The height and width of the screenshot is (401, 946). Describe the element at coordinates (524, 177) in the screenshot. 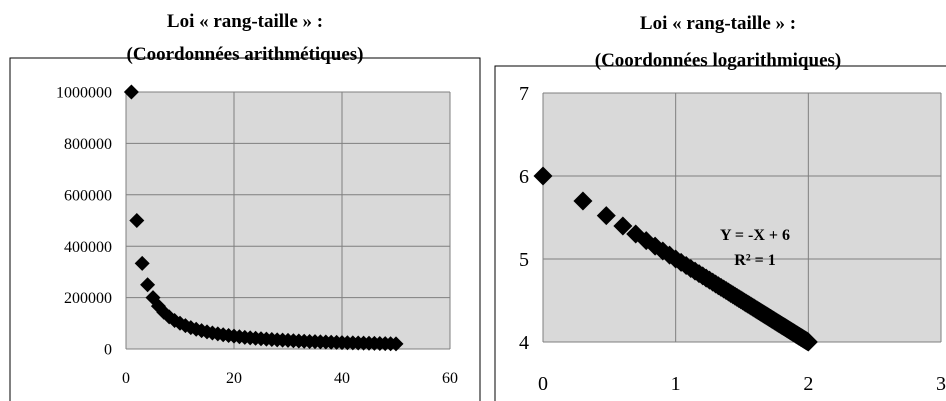

I see `y-tick-label: 6` at that location.